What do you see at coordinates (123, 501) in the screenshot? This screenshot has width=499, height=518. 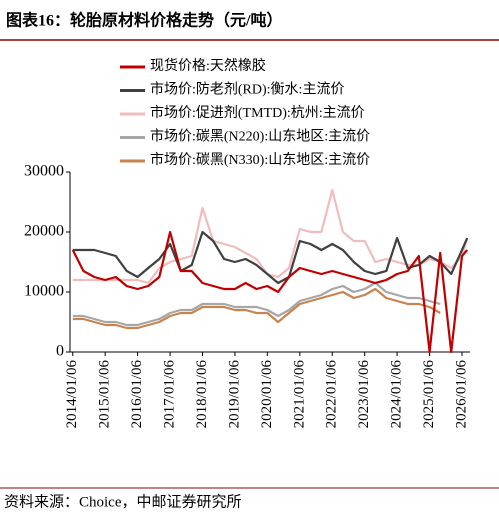 I see `source: 资料来源：Choice，中邮证券研究所` at bounding box center [123, 501].